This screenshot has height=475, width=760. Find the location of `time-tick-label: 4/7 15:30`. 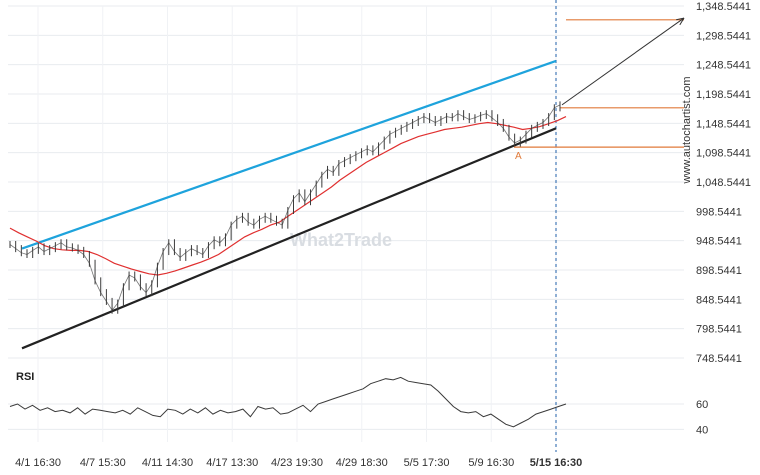

time-tick-label: 4/7 15:30 is located at coordinates (103, 463).